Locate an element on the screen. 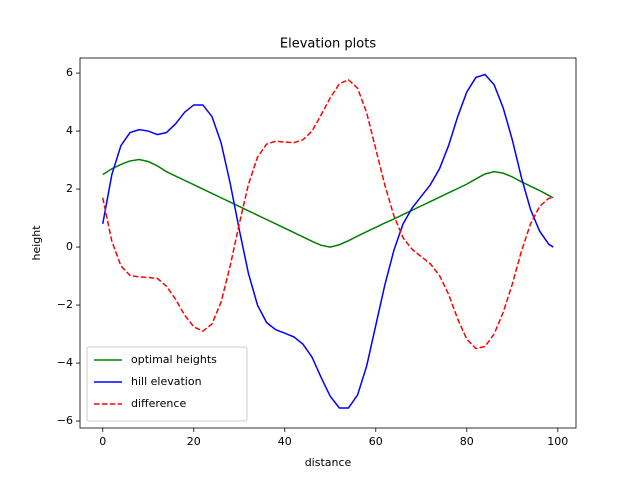  y-tick-label: 6 is located at coordinates (69, 72).